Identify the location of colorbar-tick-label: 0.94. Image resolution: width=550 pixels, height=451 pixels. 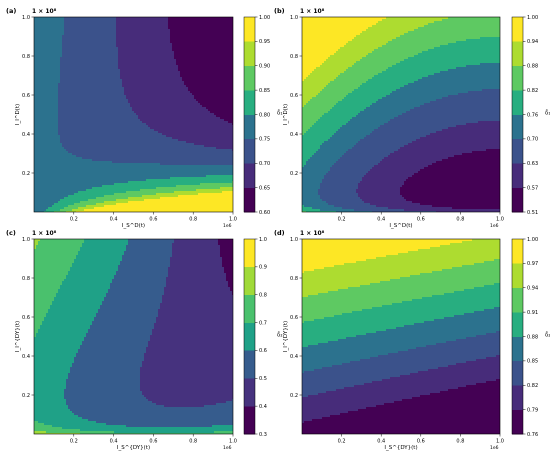
(532, 42).